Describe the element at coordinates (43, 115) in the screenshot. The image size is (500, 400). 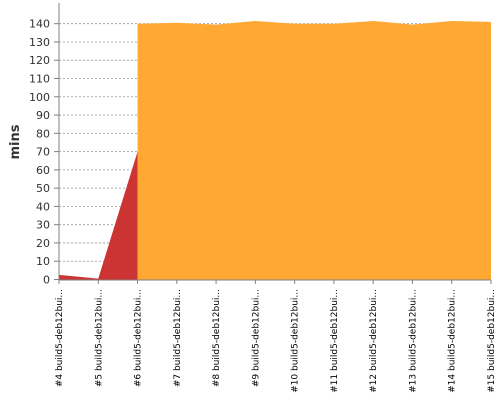
I see `y-tick-label: 90` at that location.